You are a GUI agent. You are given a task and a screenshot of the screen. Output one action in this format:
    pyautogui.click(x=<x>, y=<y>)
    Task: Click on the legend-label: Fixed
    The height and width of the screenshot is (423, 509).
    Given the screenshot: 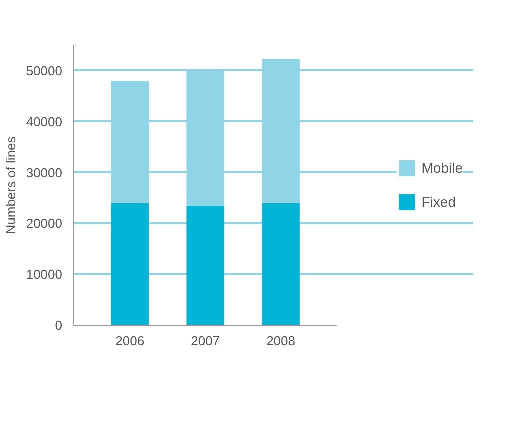 What is the action you would take?
    pyautogui.click(x=439, y=202)
    